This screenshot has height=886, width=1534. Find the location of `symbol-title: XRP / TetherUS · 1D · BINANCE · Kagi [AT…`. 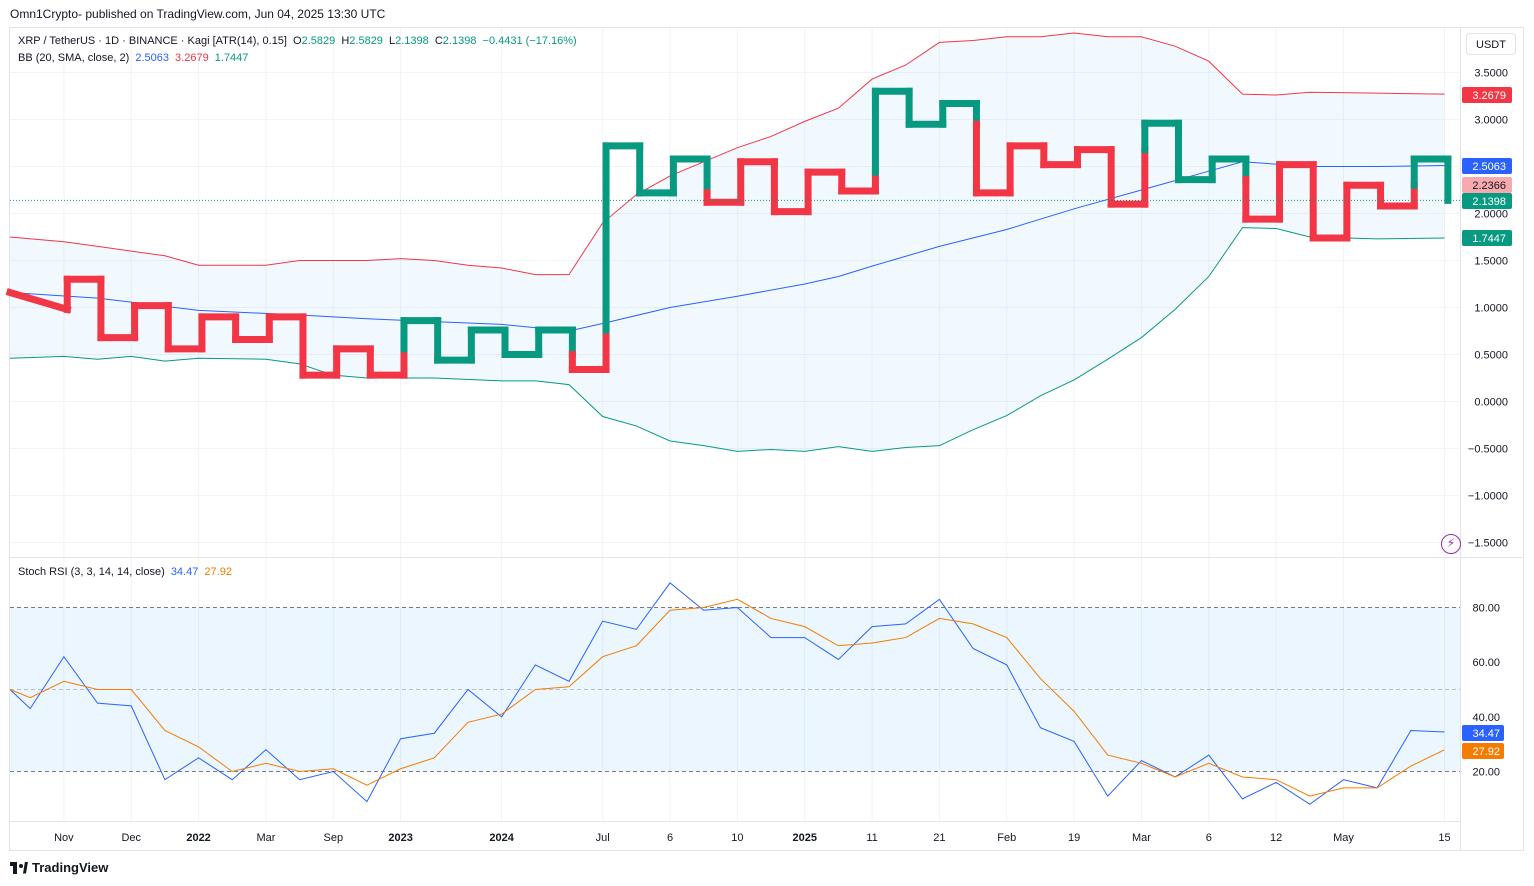

symbol-title: XRP / TetherUS · 1D · BINANCE · Kagi [AT… is located at coordinates (152, 41).